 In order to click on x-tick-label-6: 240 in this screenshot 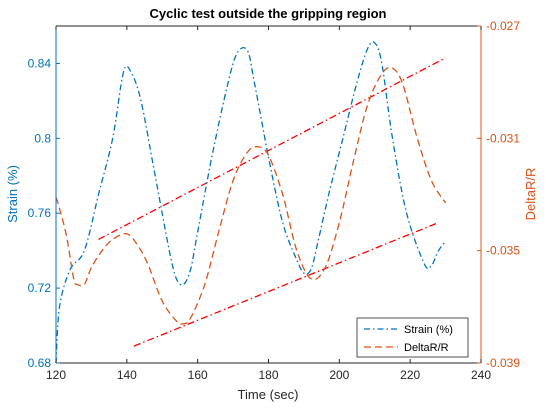, I will do `click(481, 375)`.